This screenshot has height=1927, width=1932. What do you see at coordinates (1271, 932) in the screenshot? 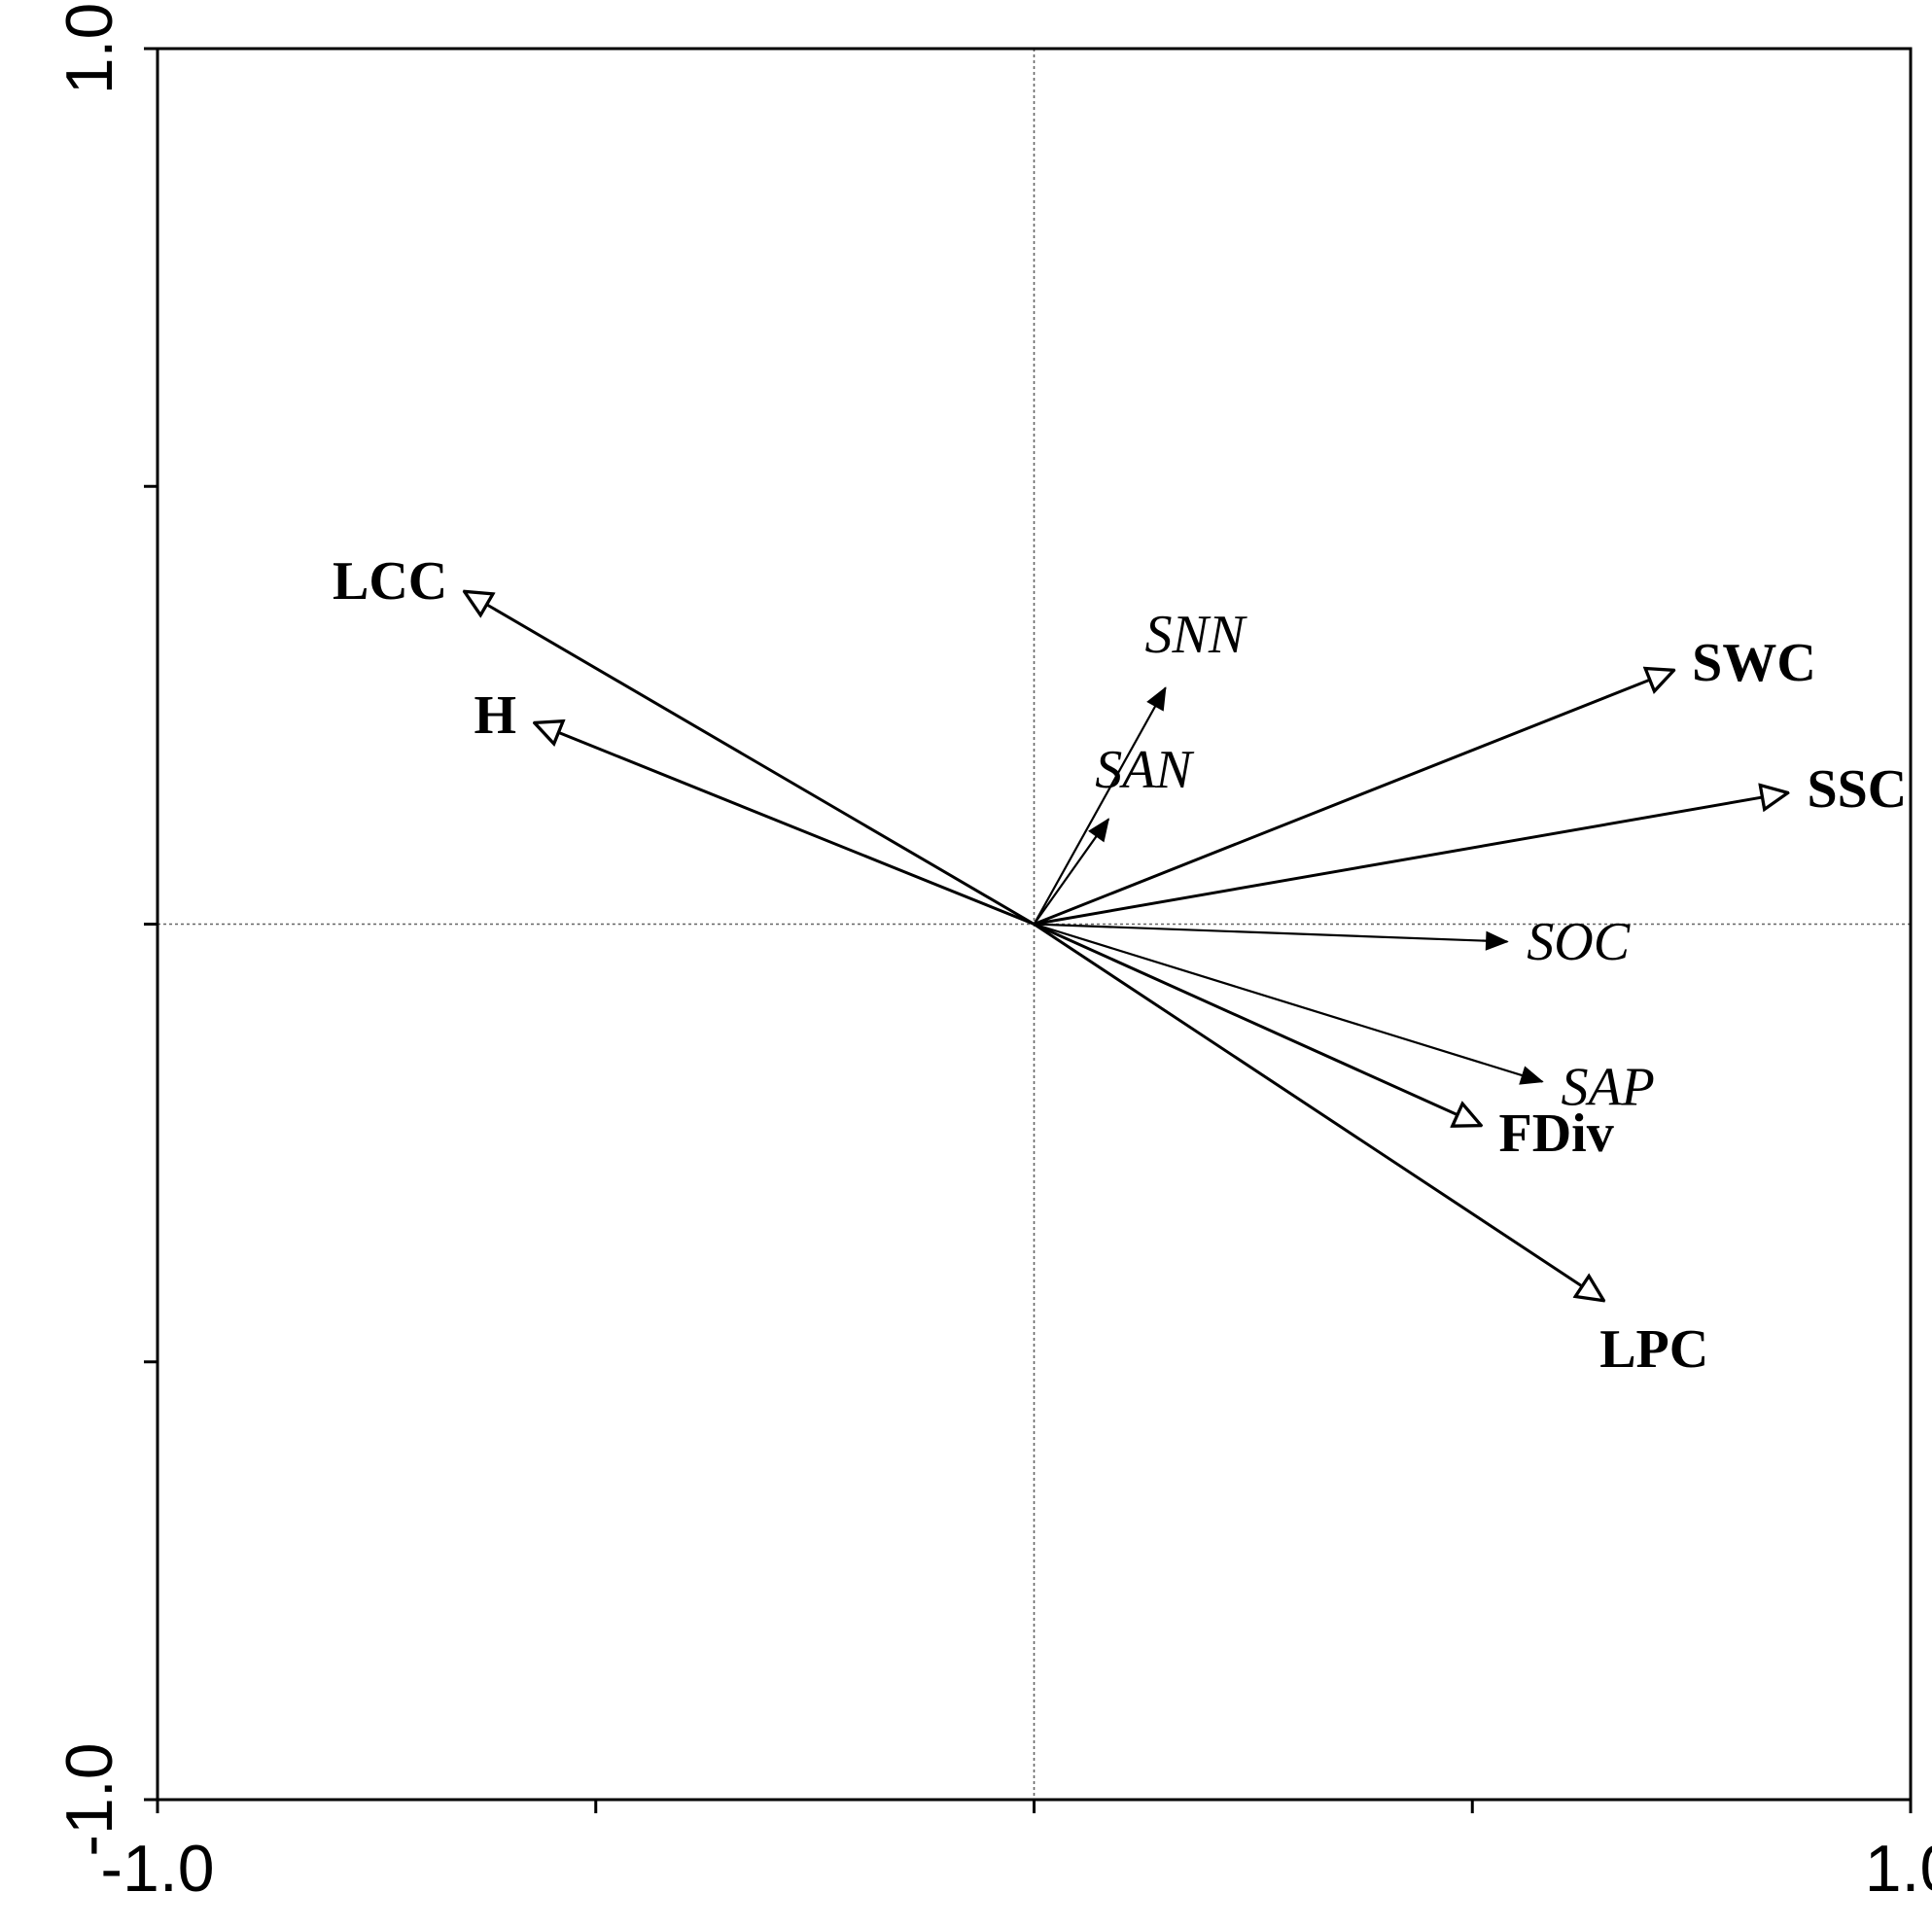
I see `vector-soc` at bounding box center [1271, 932].